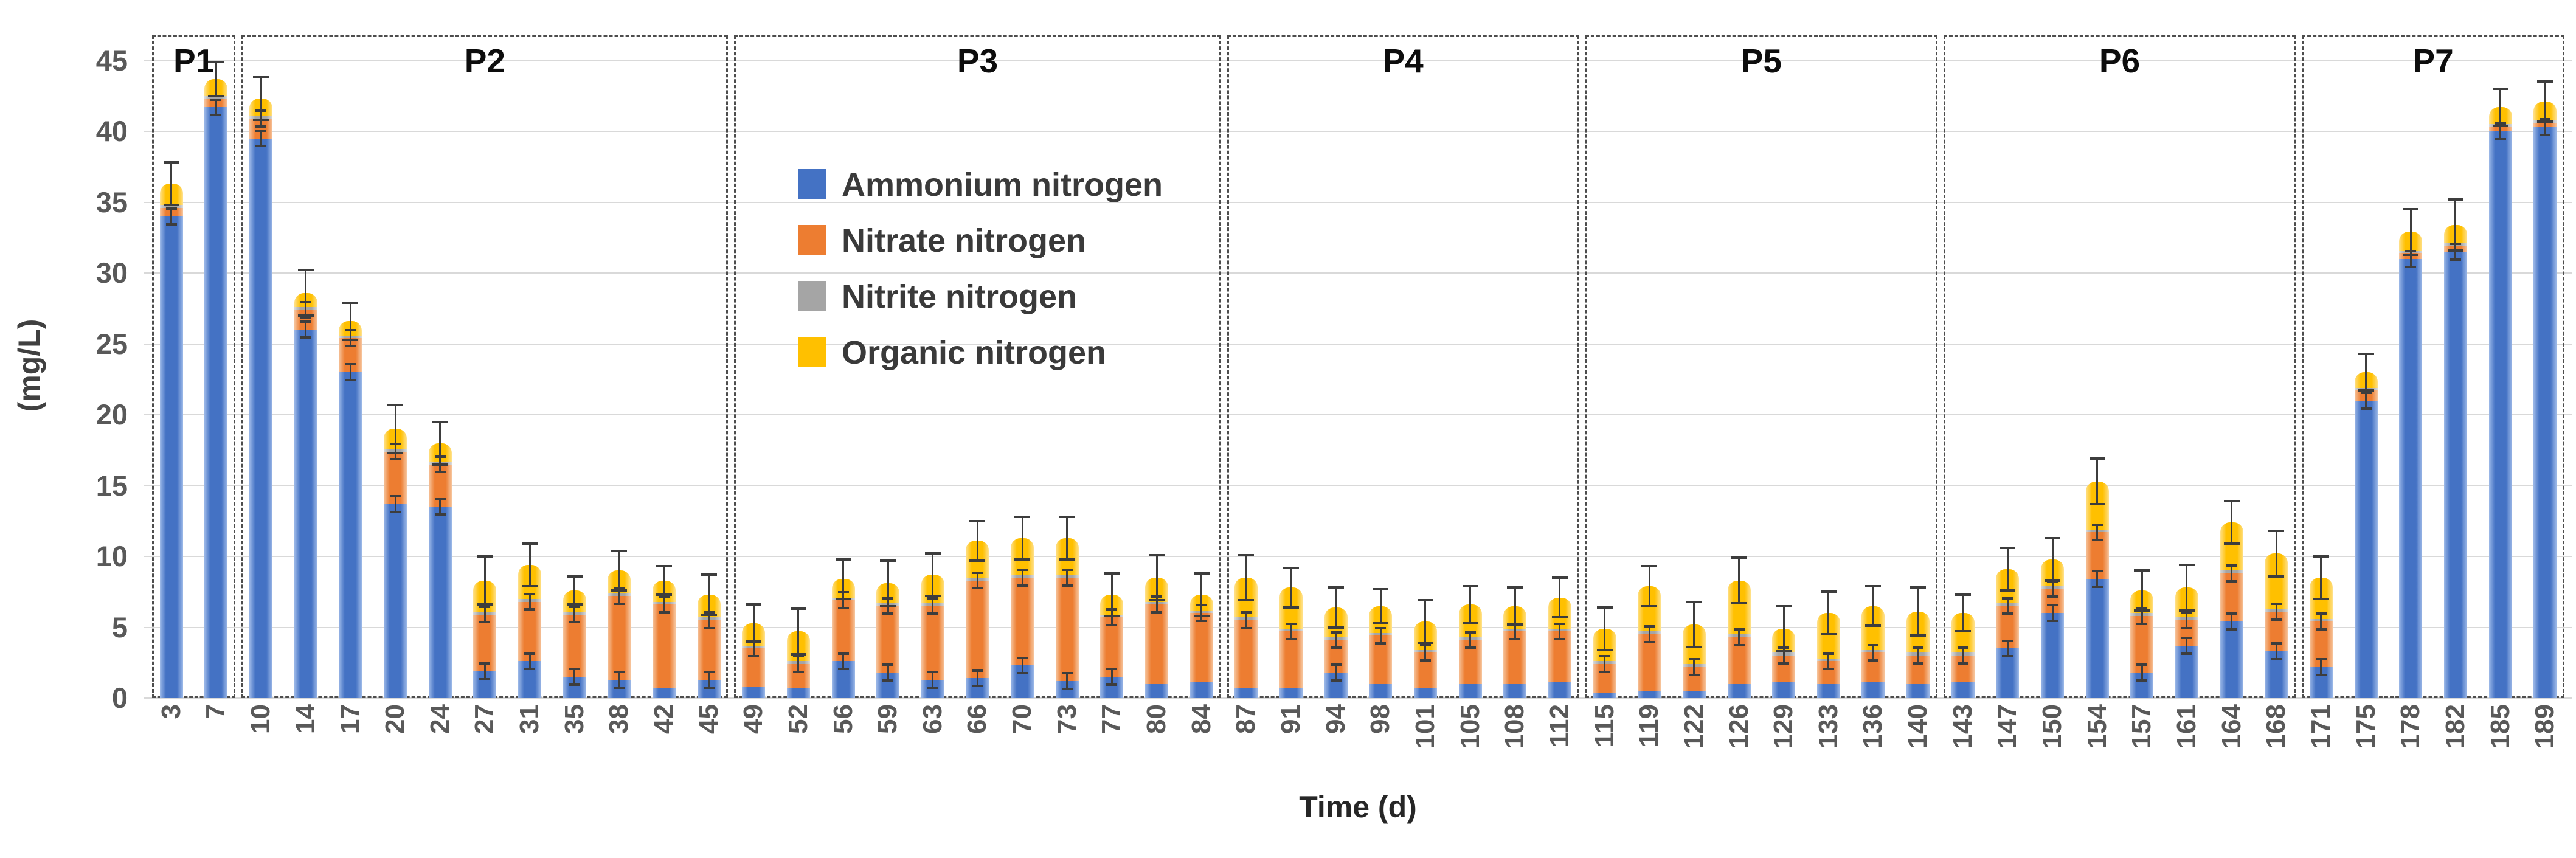 The height and width of the screenshot is (858, 2576). What do you see at coordinates (111, 273) in the screenshot?
I see `y-axis-tick-label: 30` at bounding box center [111, 273].